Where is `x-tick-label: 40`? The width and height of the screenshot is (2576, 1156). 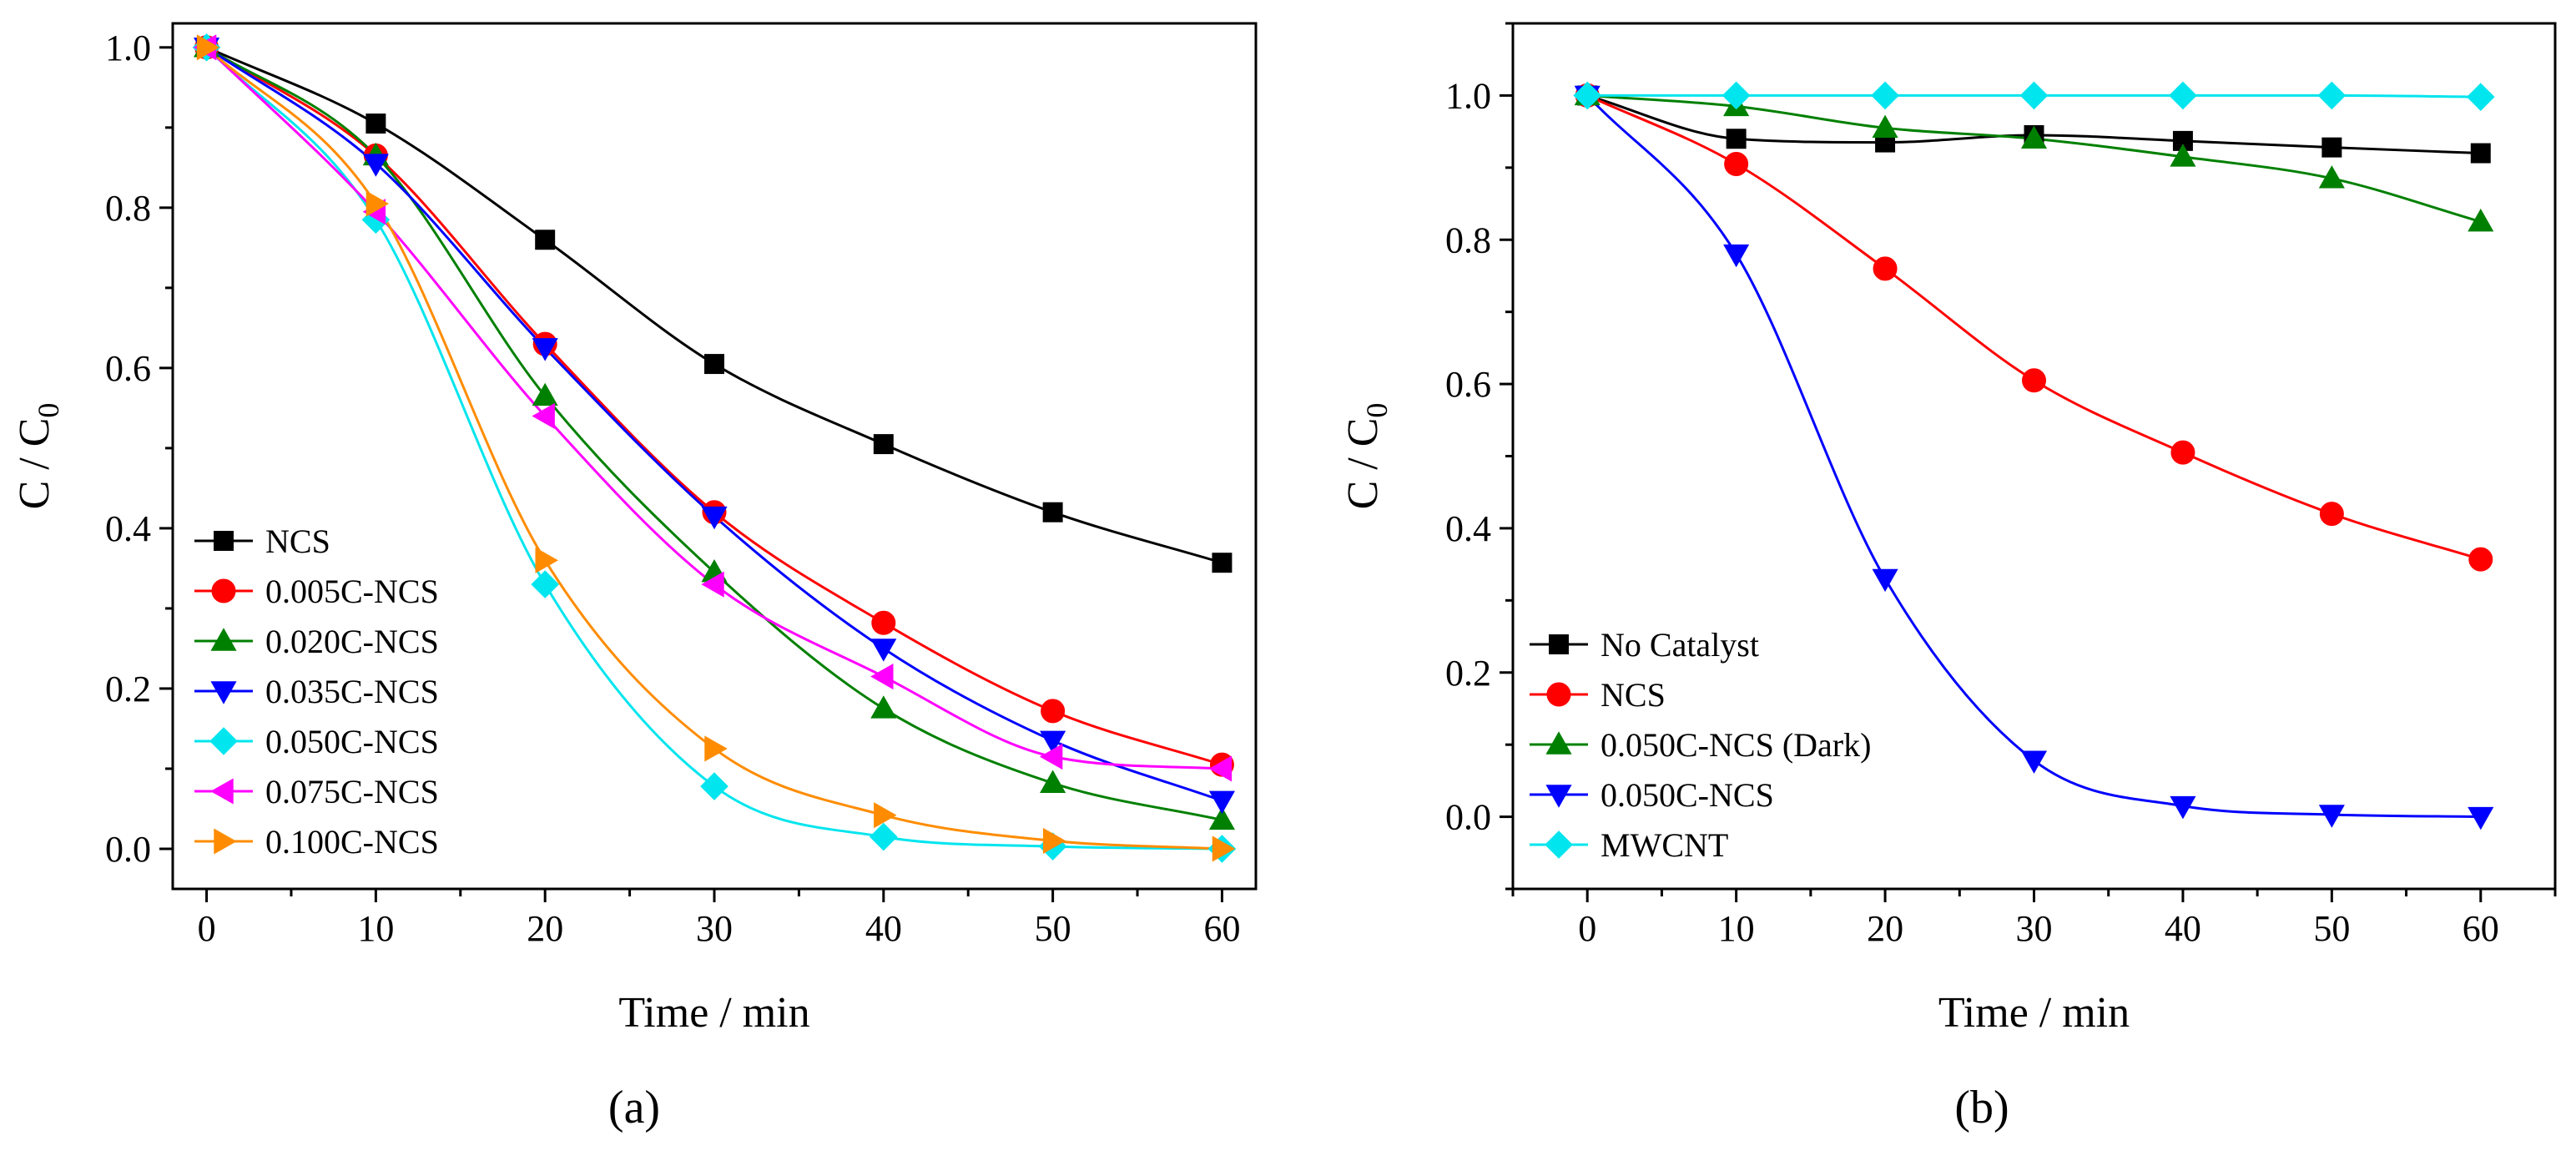
x-tick-label: 40 is located at coordinates (883, 928).